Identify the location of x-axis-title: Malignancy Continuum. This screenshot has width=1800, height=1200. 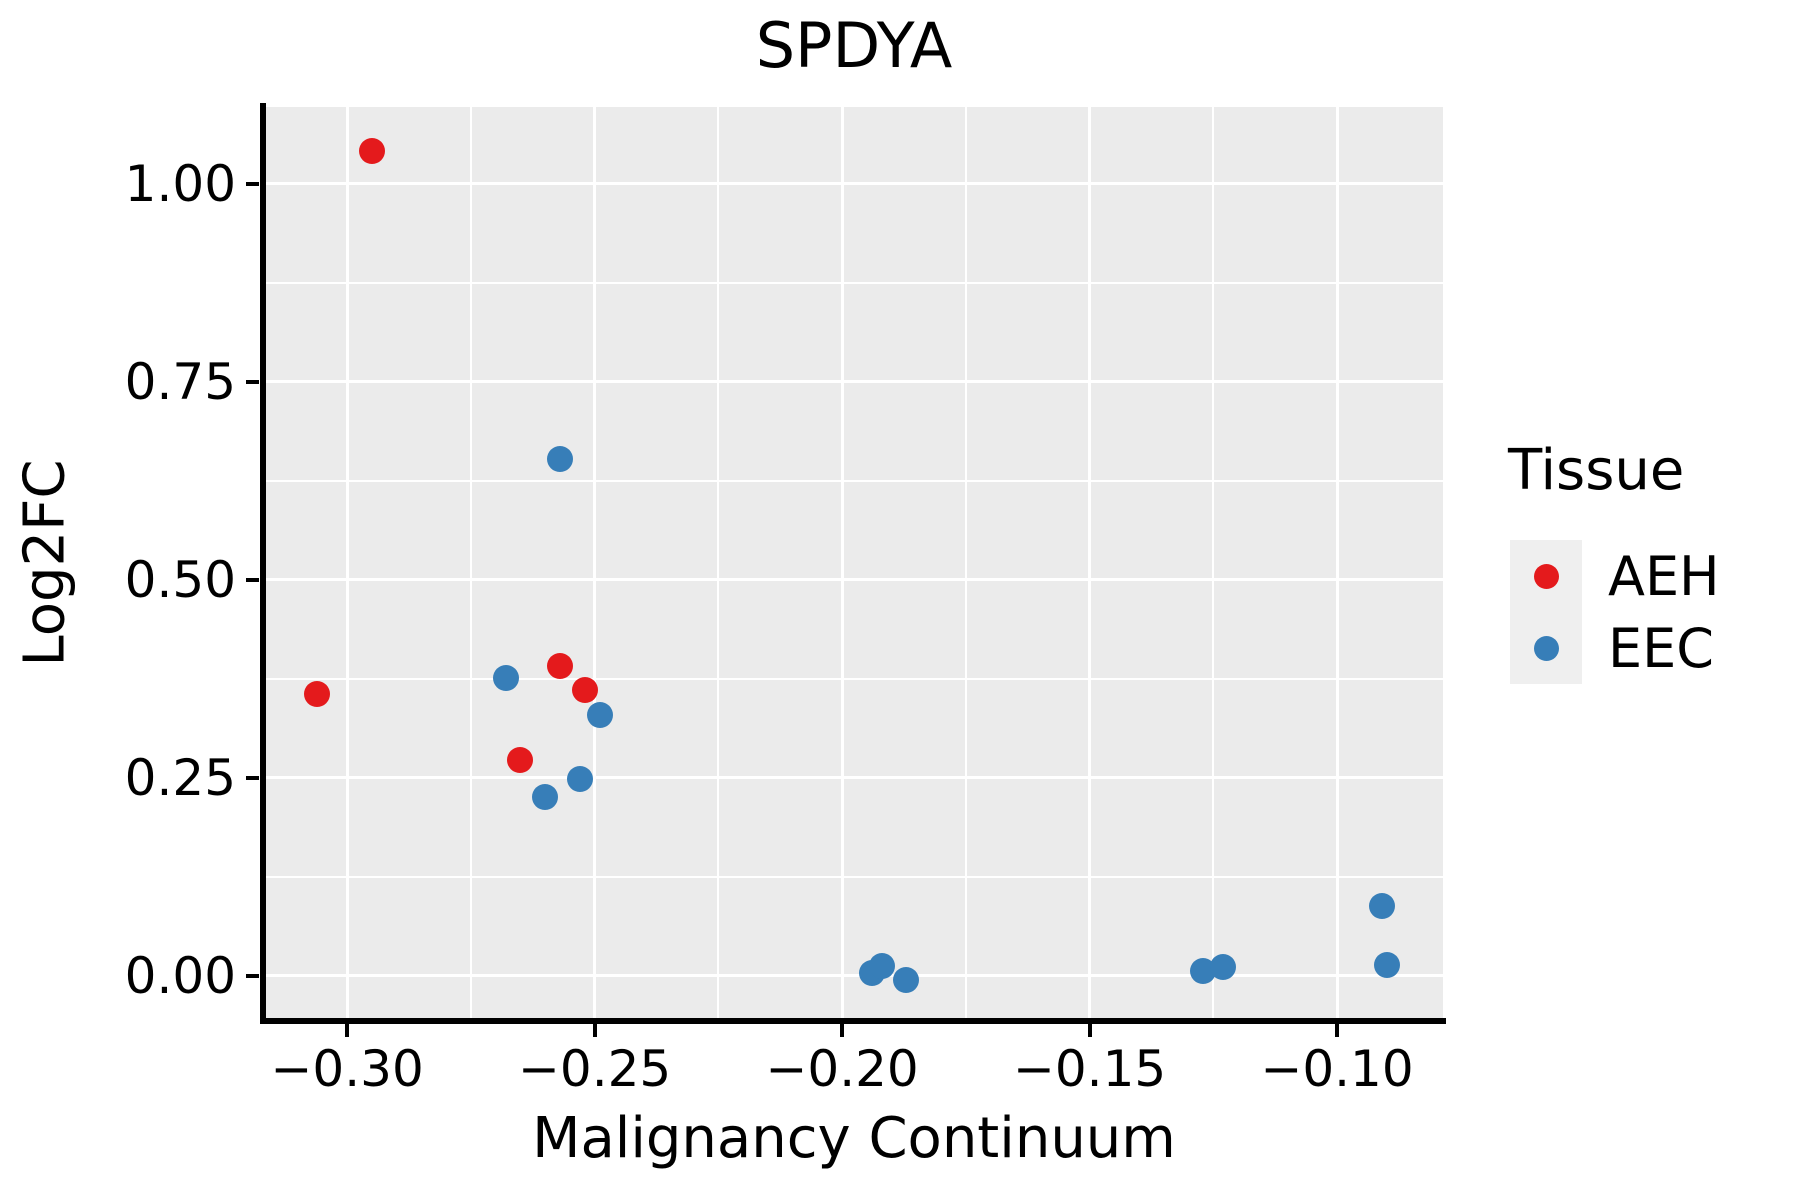
(854, 1138).